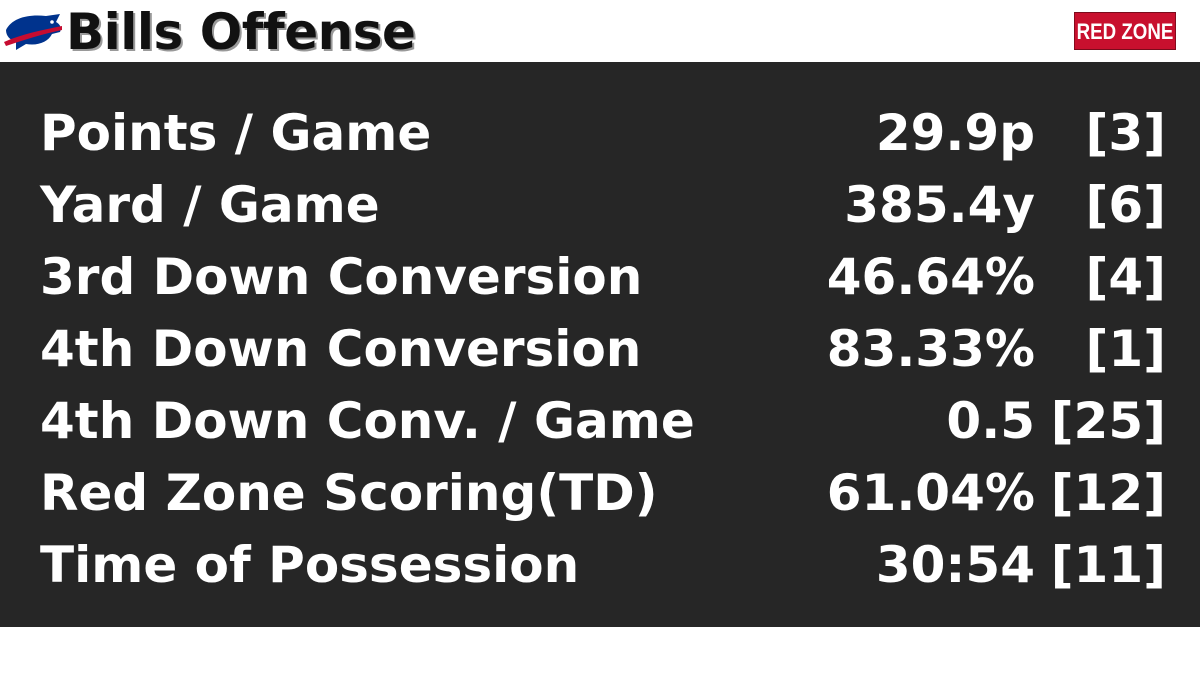 The image size is (1200, 675). What do you see at coordinates (1126, 205) in the screenshot?
I see `stat-rank: [6]` at bounding box center [1126, 205].